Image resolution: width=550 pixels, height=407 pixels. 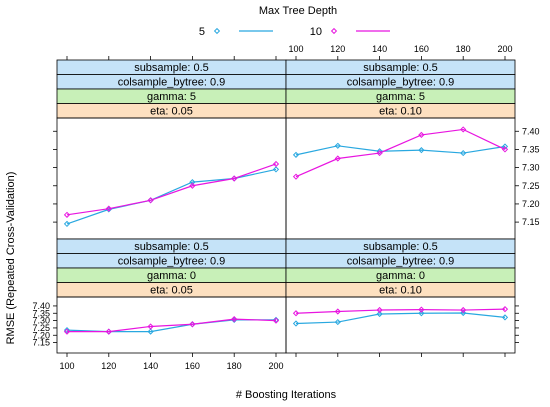 I want to click on plot-area-top-right, so click(x=400, y=178).